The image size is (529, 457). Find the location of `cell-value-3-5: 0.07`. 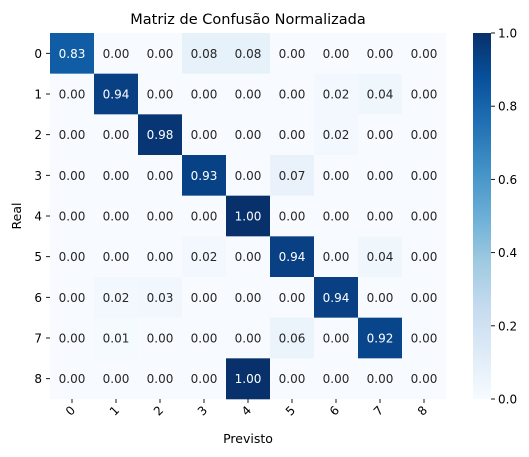

cell-value-3-5: 0.07 is located at coordinates (292, 176).